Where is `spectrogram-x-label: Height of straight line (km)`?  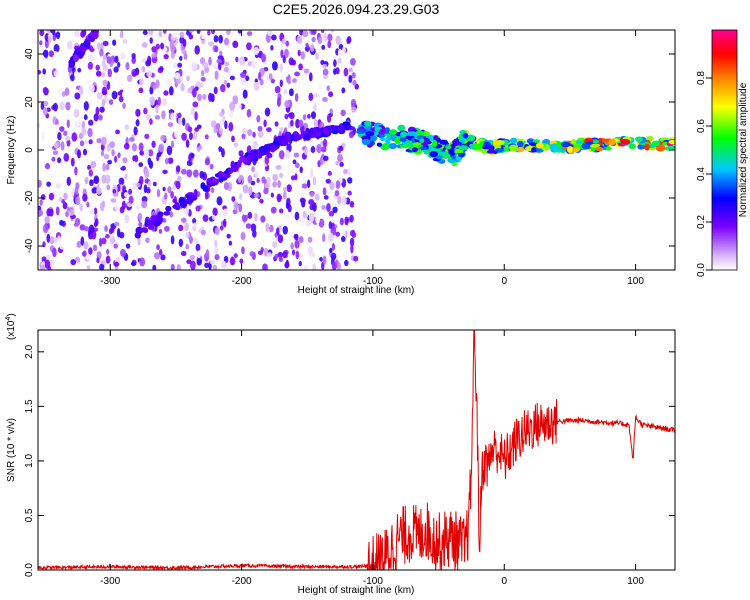
spectrogram-x-label: Height of straight line (km) is located at coordinates (356, 290).